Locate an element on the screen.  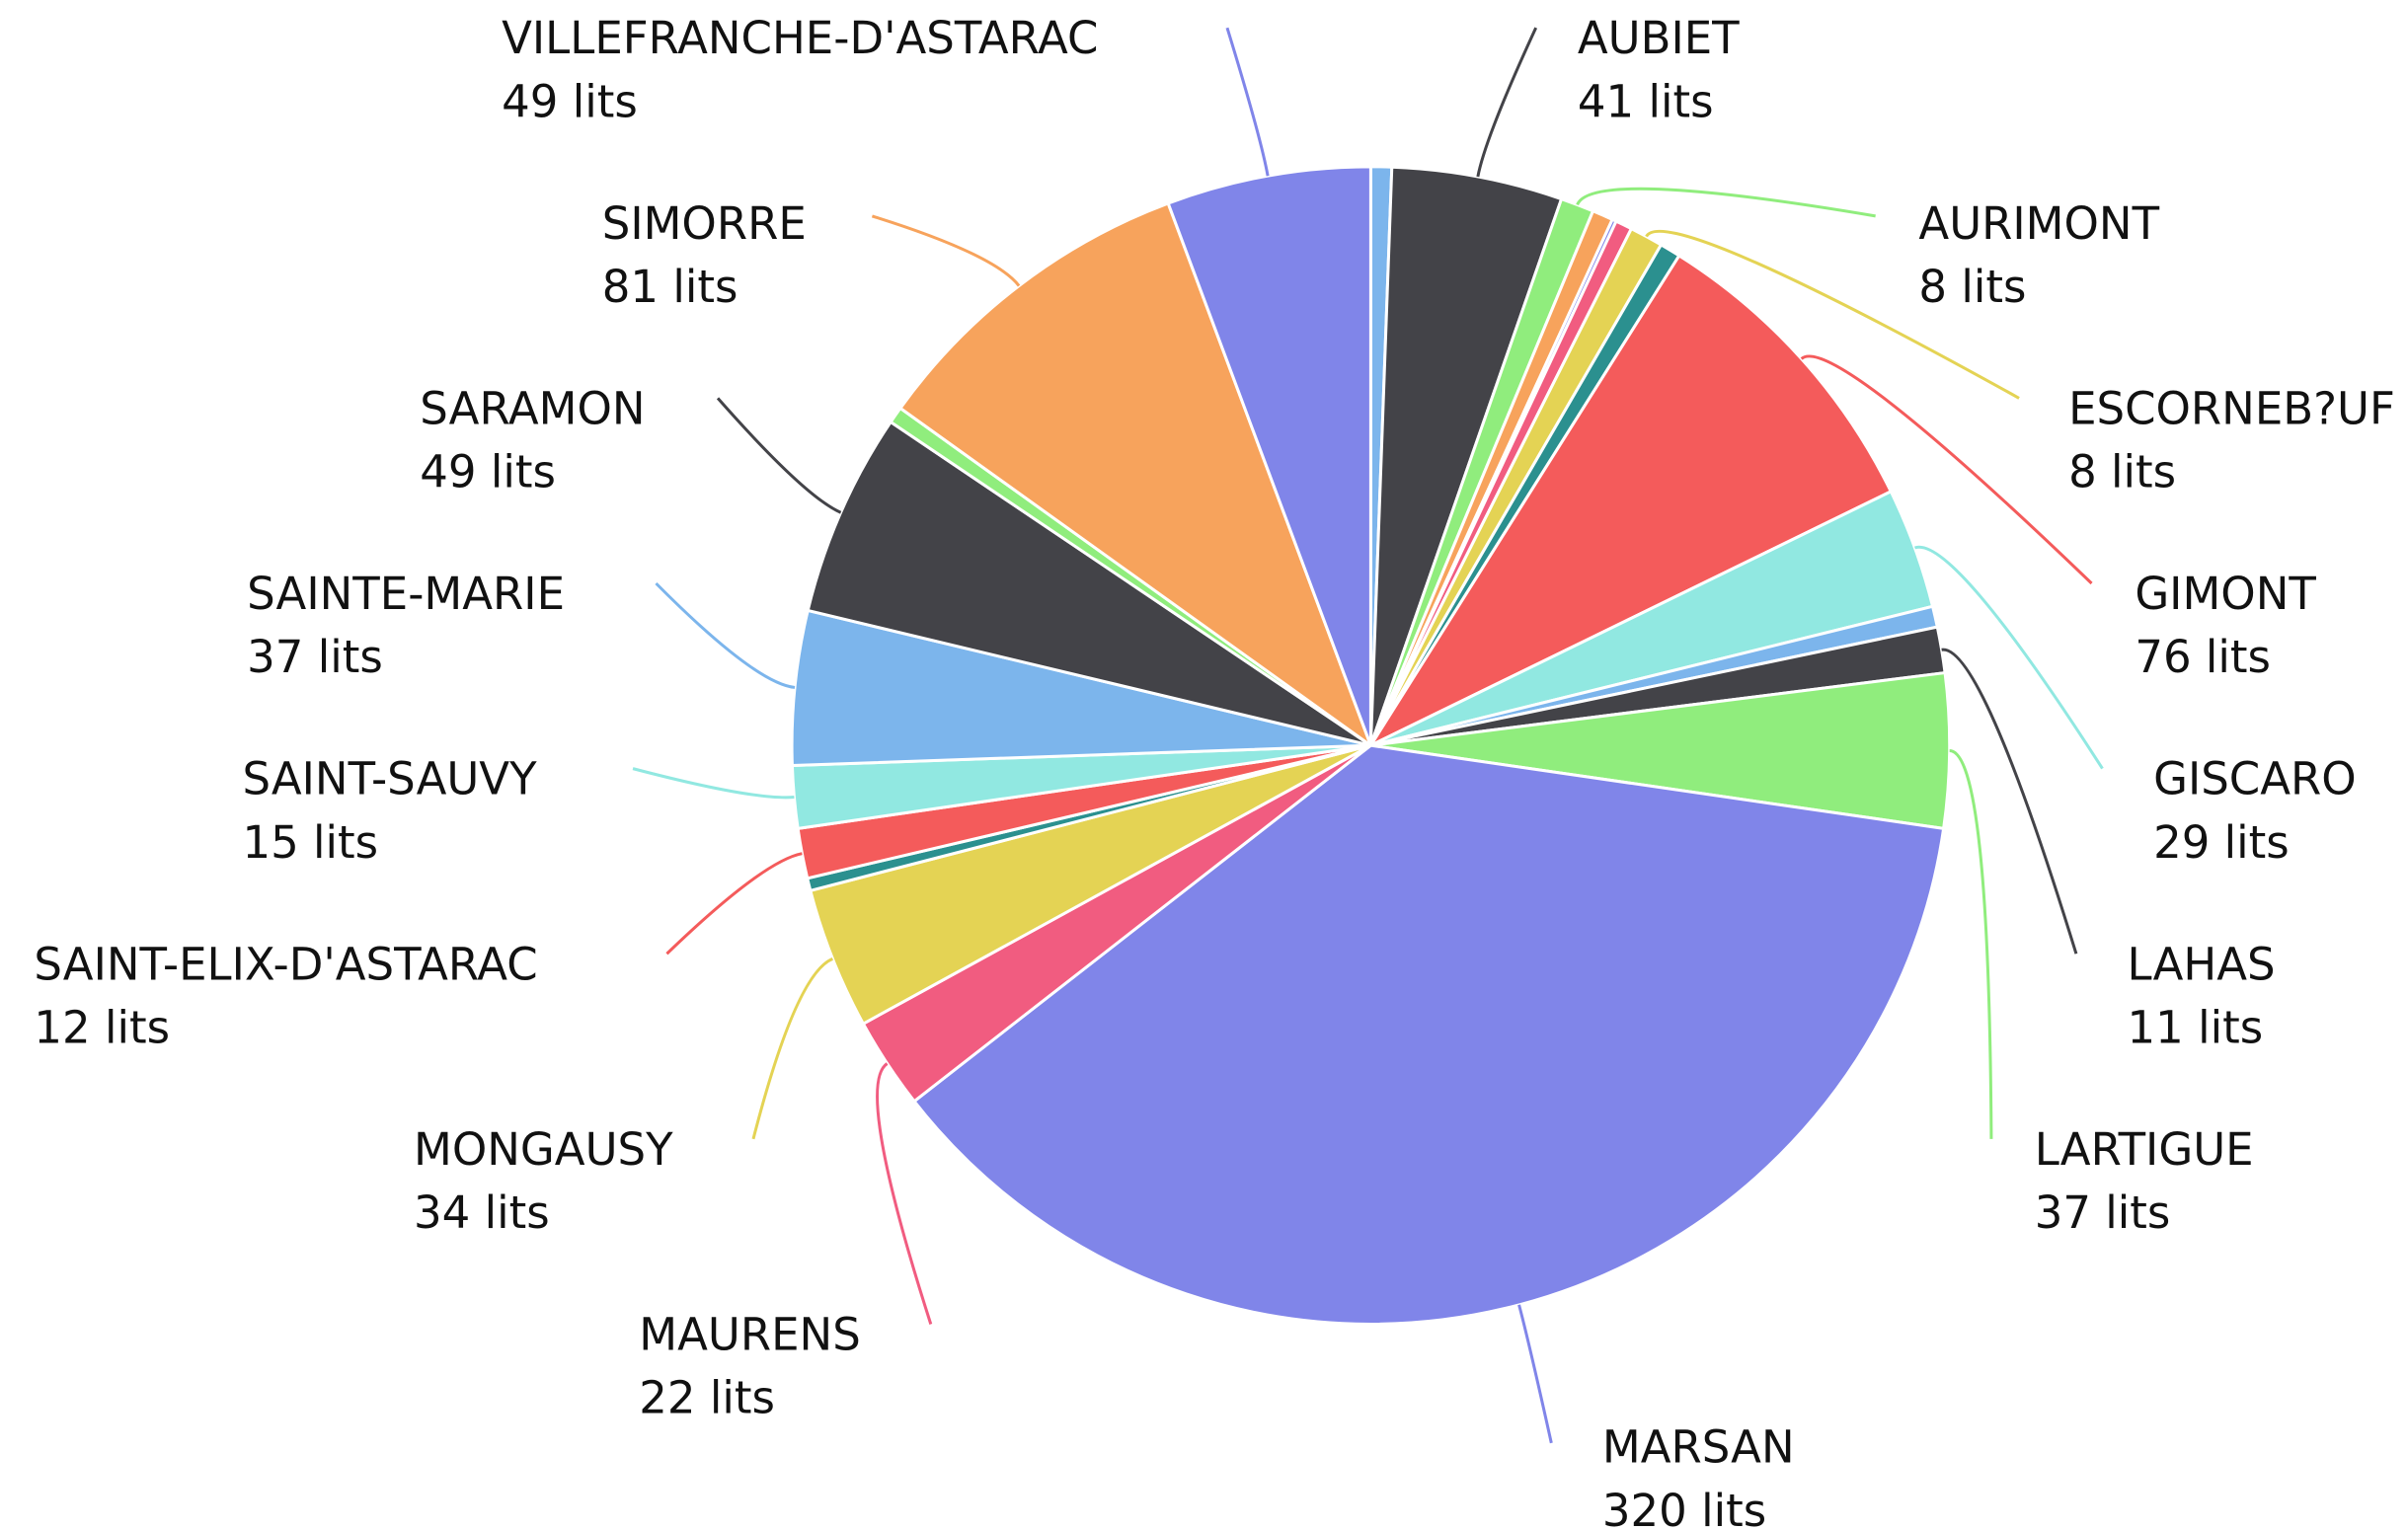
slice-value-label: 15 lits is located at coordinates (310, 842).